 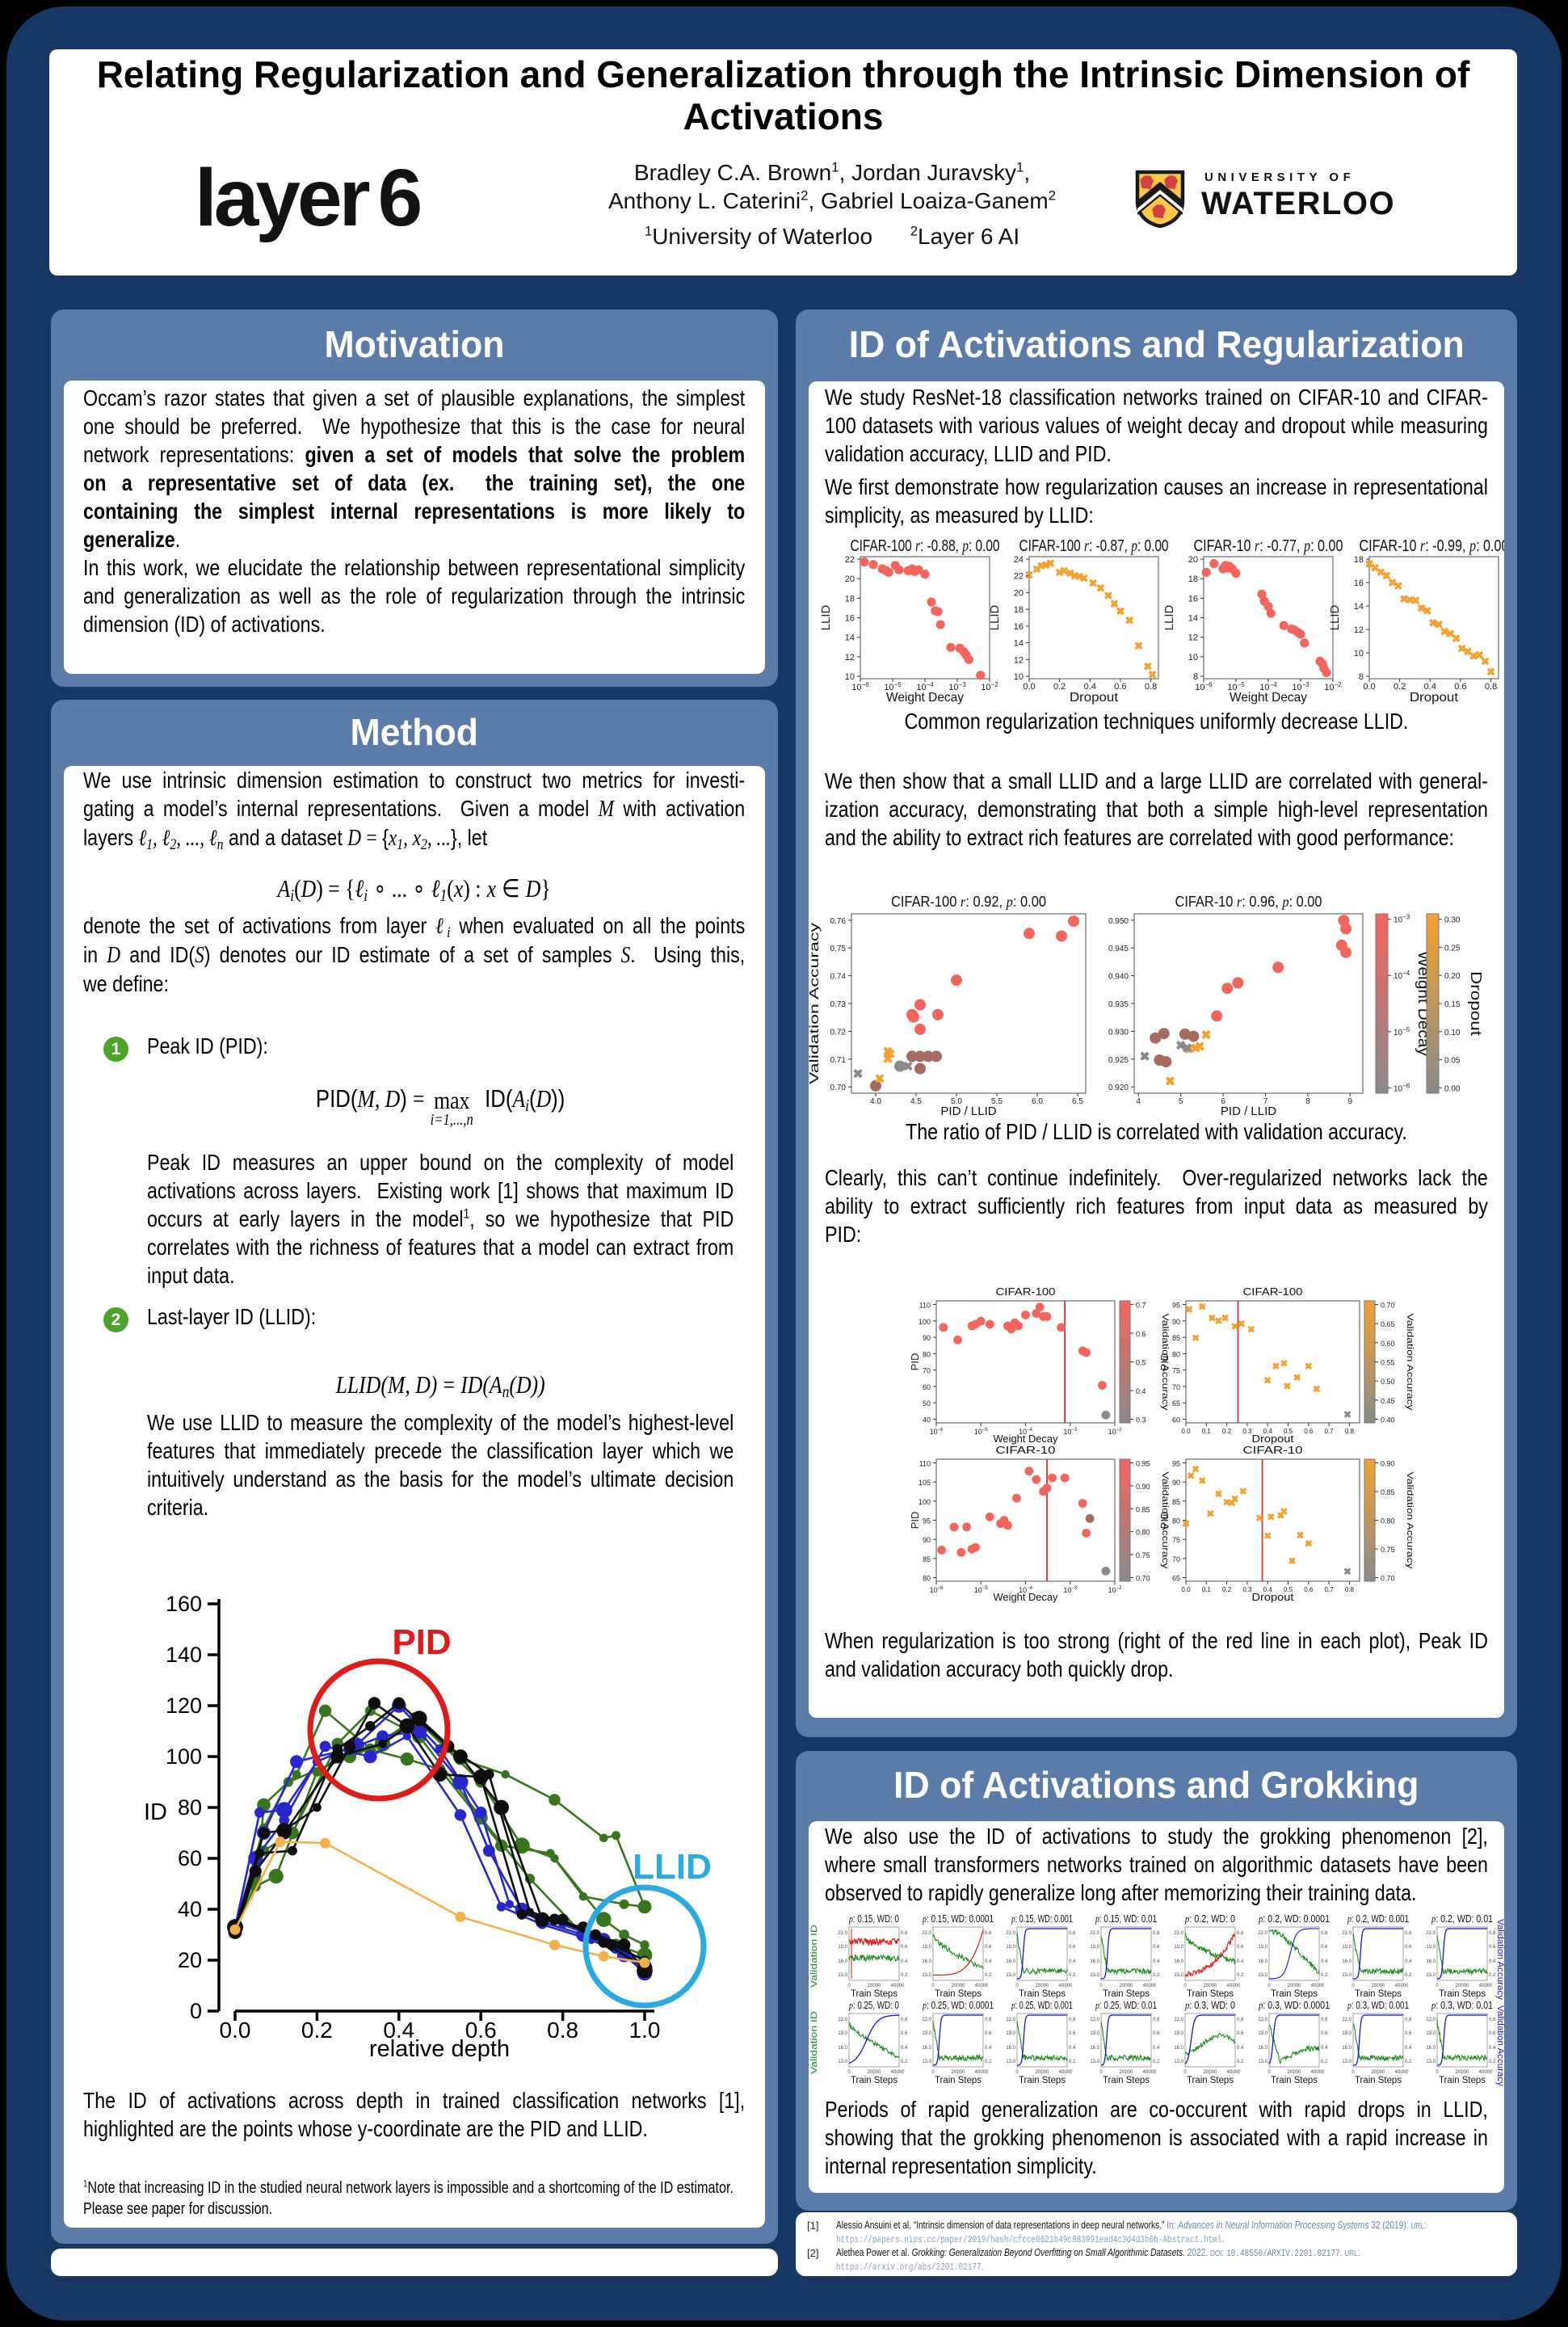 I want to click on svg-text: p: 0.3, WD: 0.01, so click(x=1462, y=2005).